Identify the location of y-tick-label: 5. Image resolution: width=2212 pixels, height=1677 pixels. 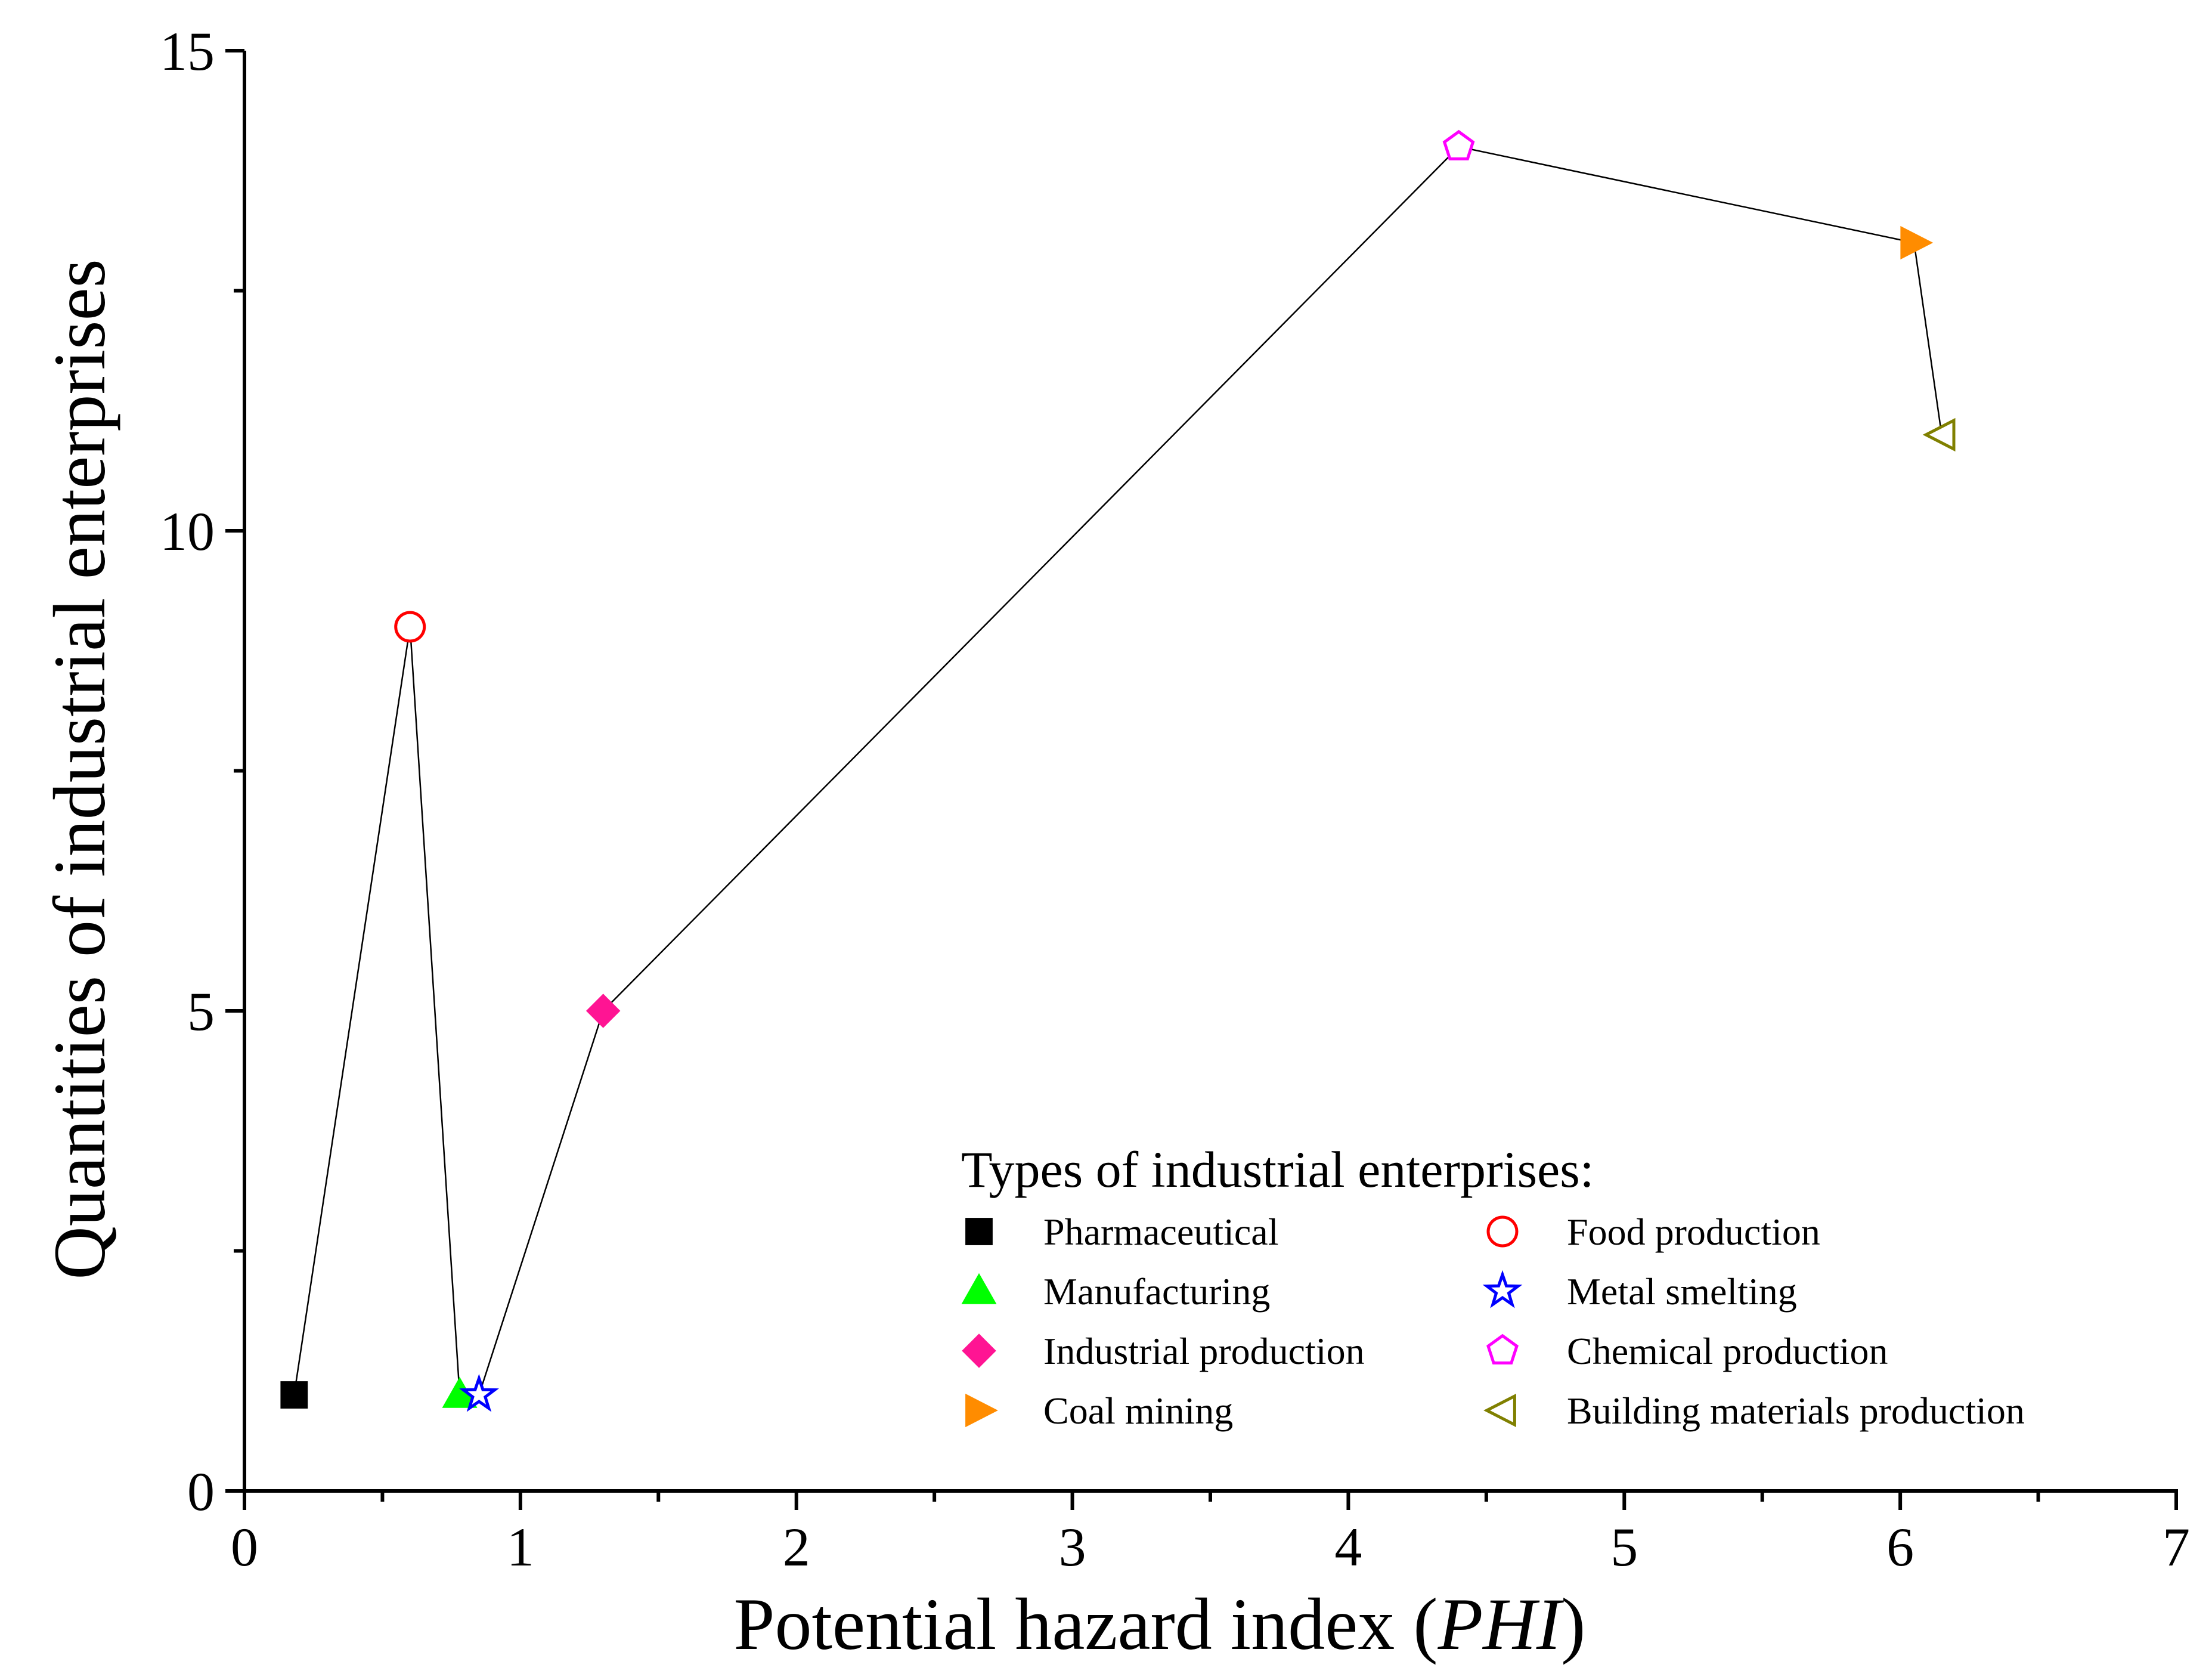
(201, 1011).